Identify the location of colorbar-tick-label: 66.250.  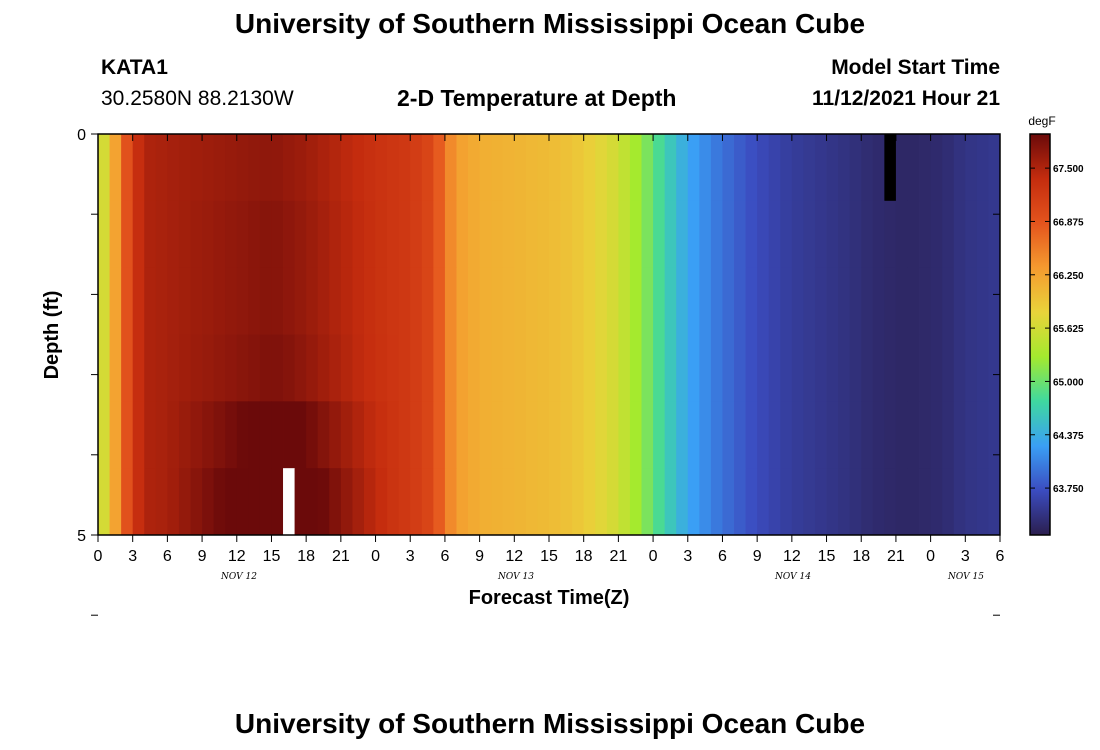
(1068, 276).